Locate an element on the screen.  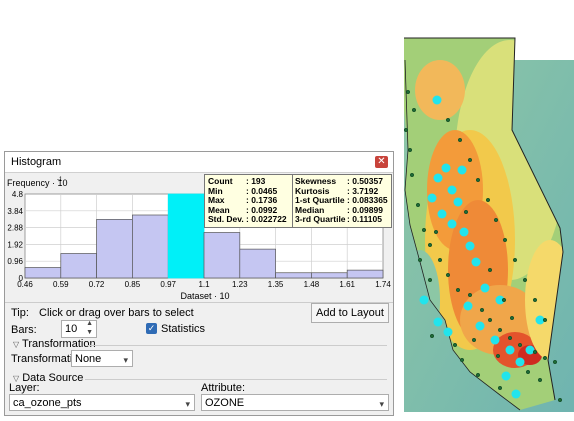
data-source-section-header: ▽ Data Source is located at coordinates (48, 378).